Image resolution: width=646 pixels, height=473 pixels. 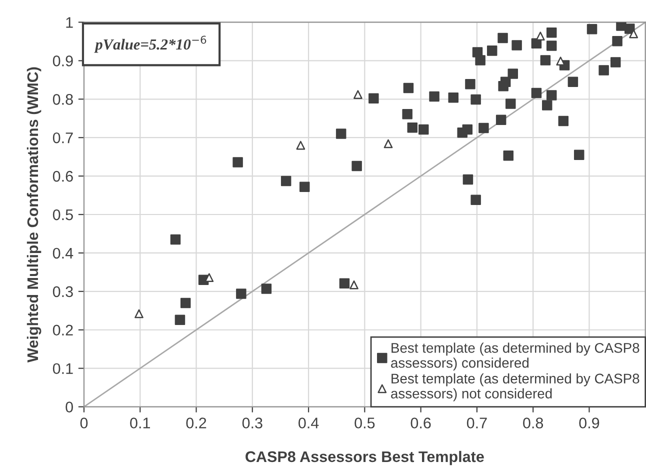 I want to click on y-tick-label: 0.1, so click(x=62, y=368).